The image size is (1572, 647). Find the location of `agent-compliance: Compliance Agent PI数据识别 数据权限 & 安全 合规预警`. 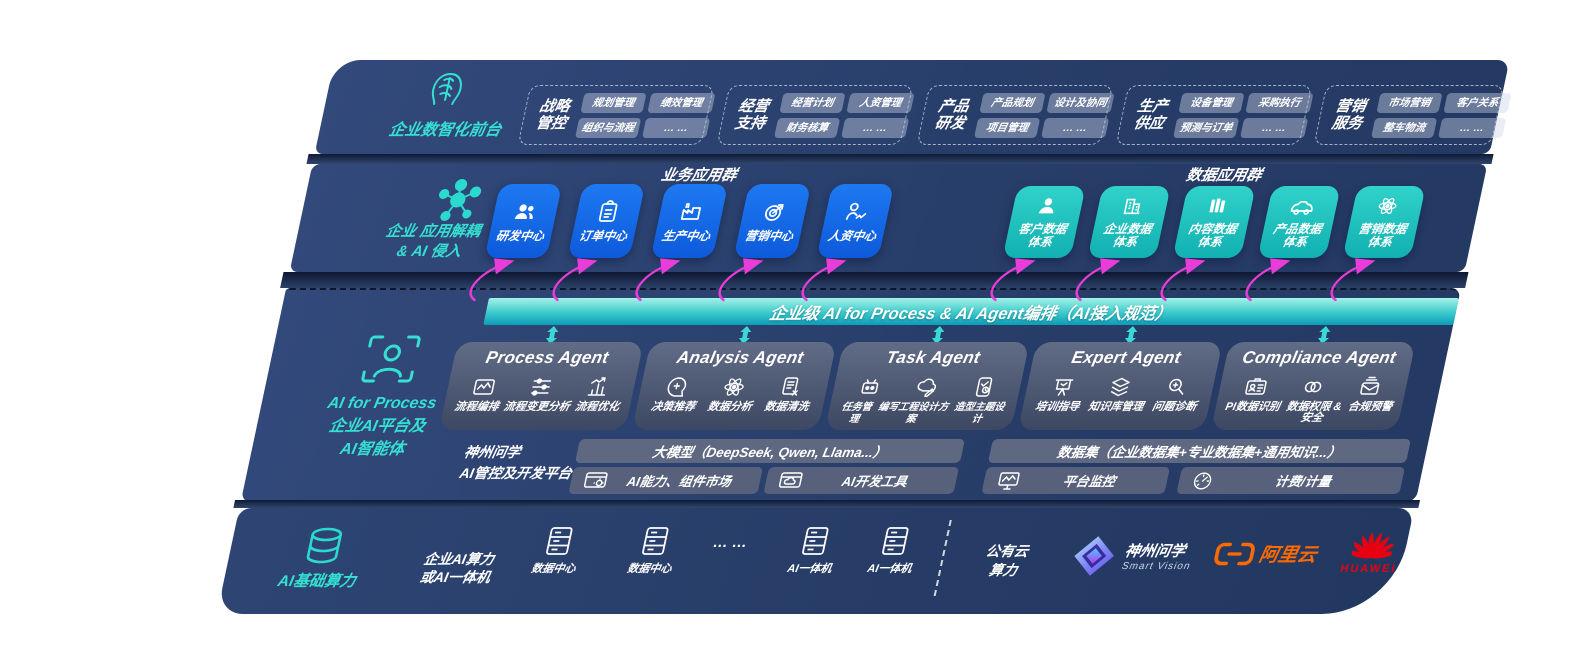

agent-compliance: Compliance Agent PI数据识别 数据权限 & 安全 合规预警 is located at coordinates (1313, 386).